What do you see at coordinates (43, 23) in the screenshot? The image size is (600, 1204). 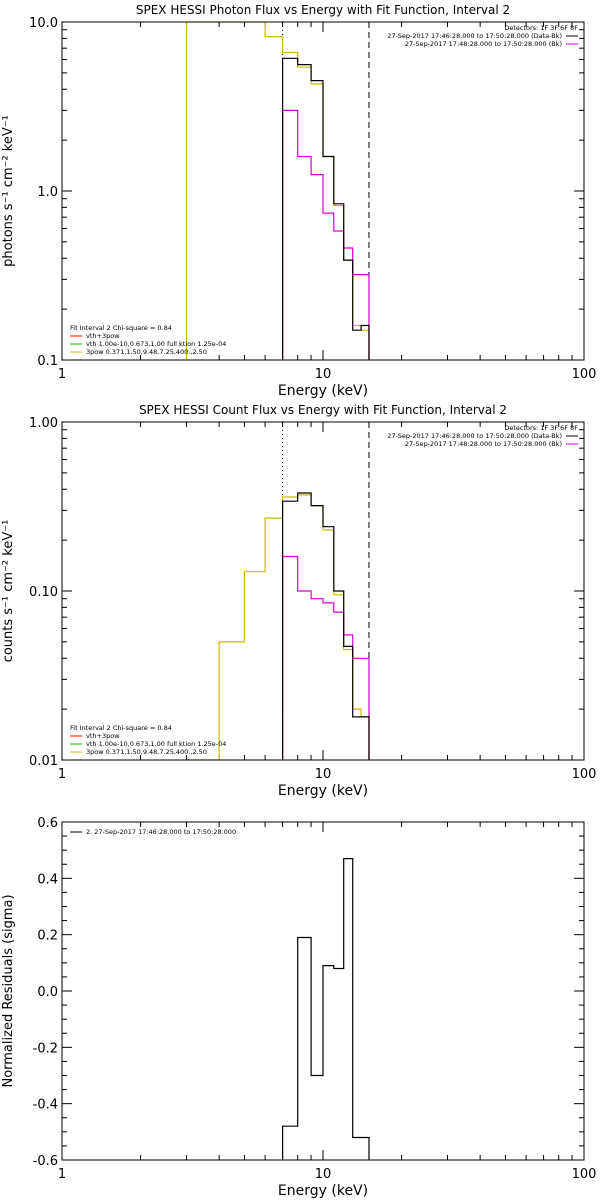 I see `y-tick-label: 10.0` at bounding box center [43, 23].